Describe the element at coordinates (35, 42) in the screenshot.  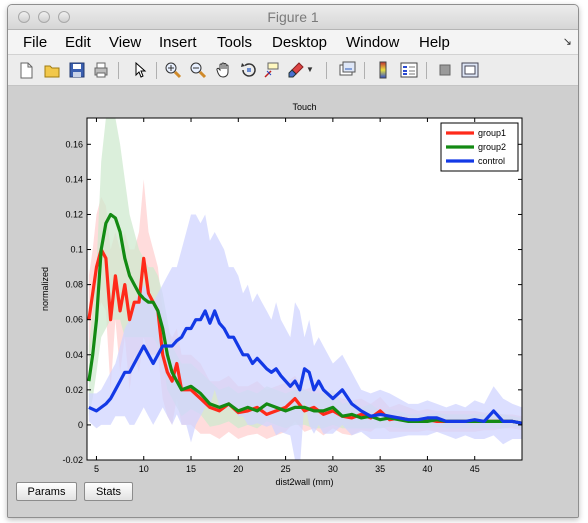
I see `menu-file: File` at that location.